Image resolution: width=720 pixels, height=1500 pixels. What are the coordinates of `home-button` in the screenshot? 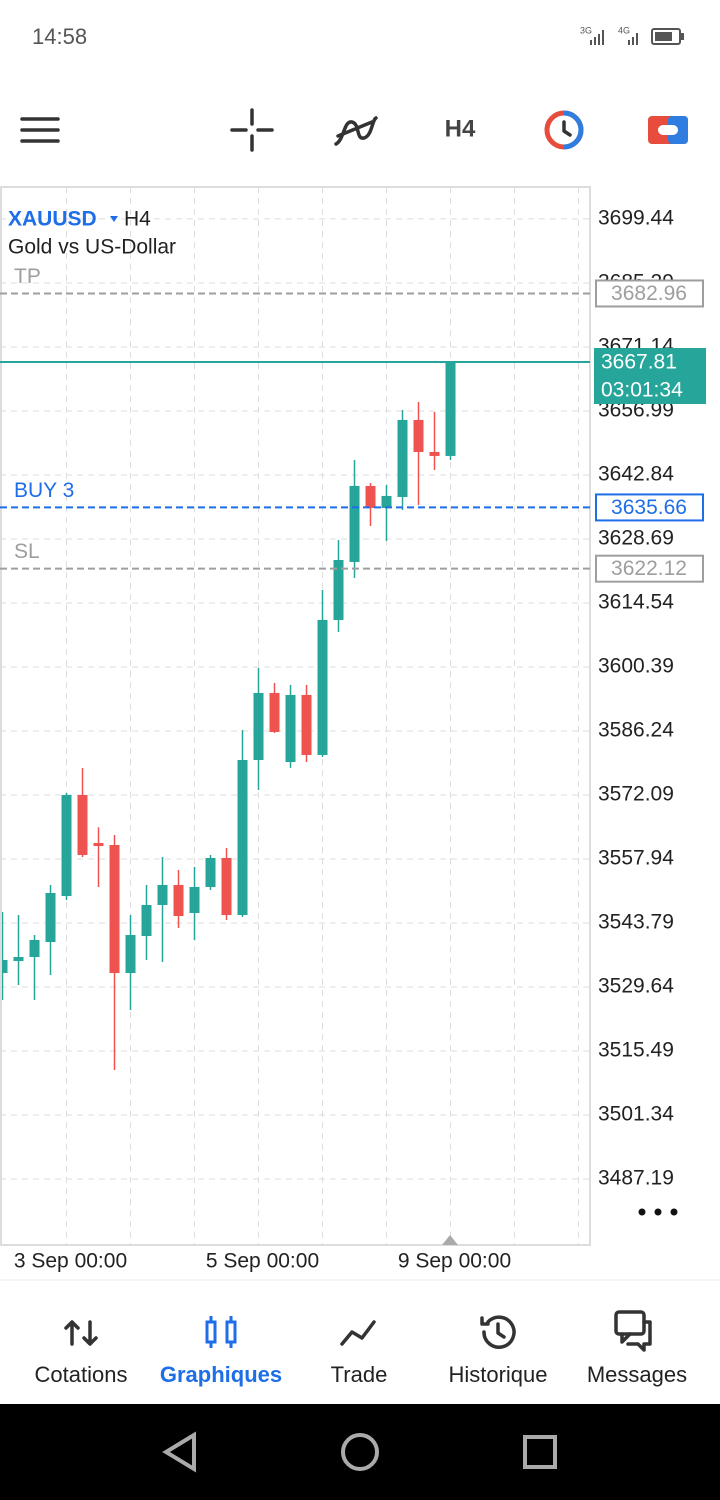 It's located at (360, 1452).